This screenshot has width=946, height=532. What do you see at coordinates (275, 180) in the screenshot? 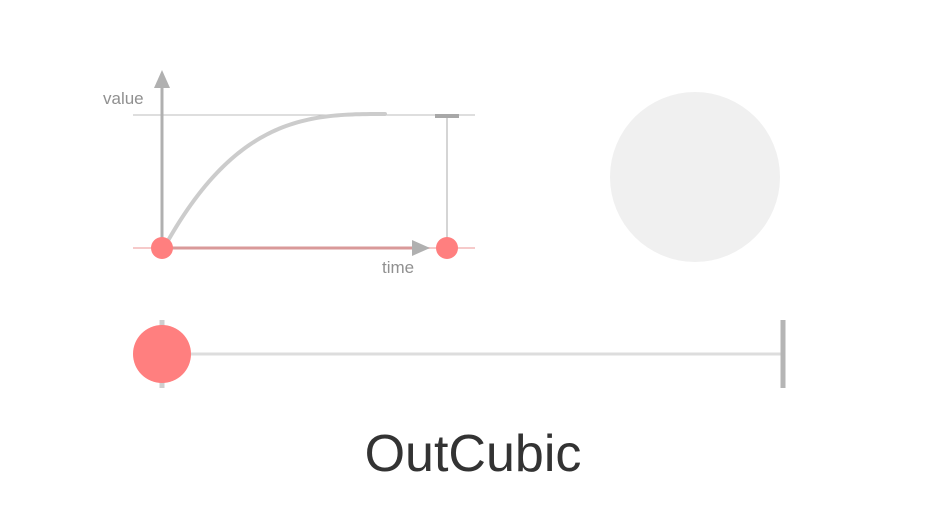
I see `easing-curve` at bounding box center [275, 180].